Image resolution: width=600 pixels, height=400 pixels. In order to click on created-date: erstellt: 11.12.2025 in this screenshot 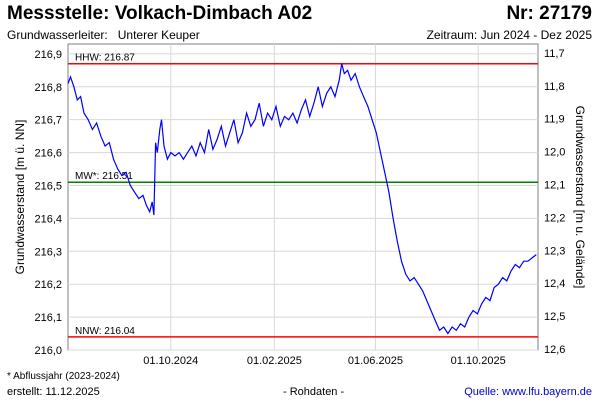, I will do `click(53, 392)`.